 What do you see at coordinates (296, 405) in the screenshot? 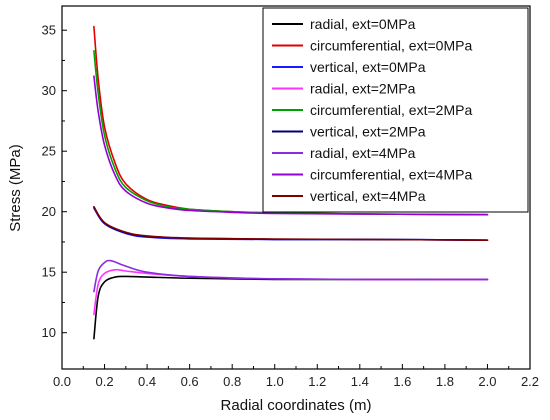
I see `x-axis-title: Radial coordinates (m)` at bounding box center [296, 405].